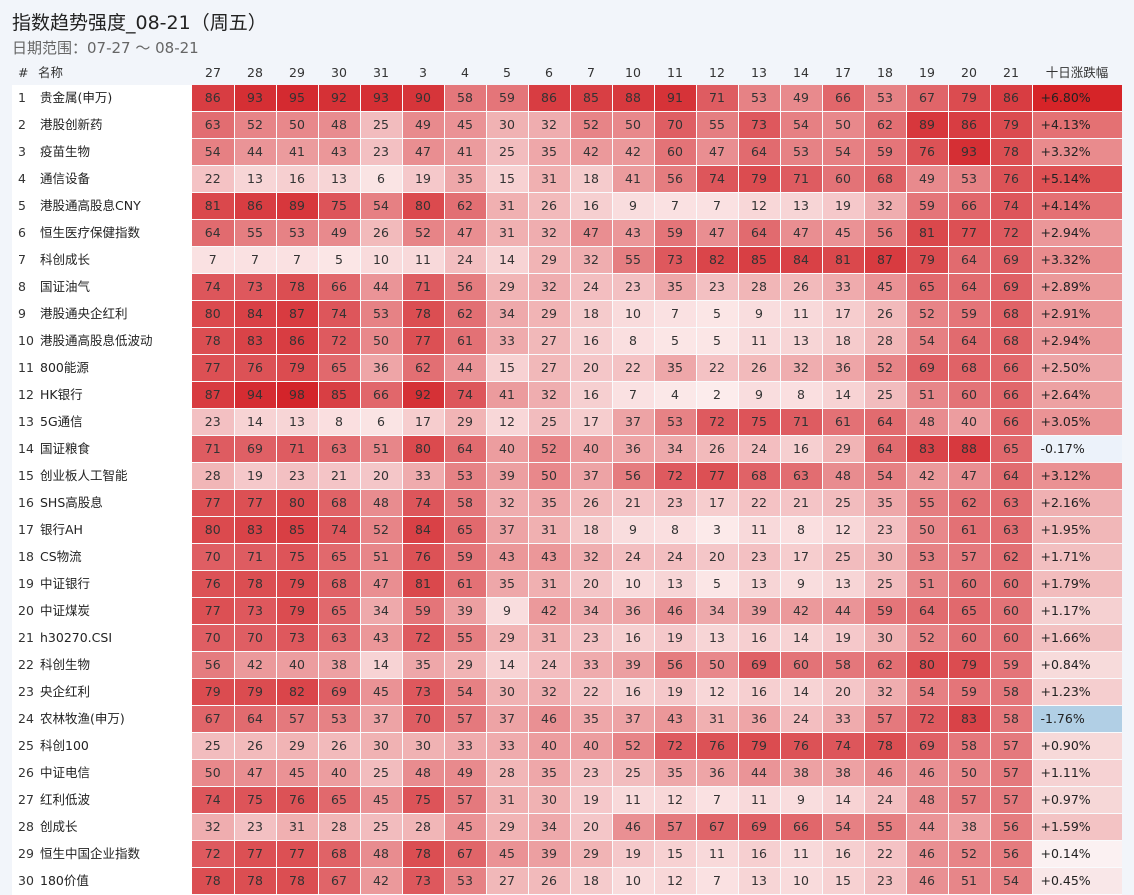 The height and width of the screenshot is (895, 1134). Describe the element at coordinates (675, 72) in the screenshot. I see `date-header: 11` at that location.